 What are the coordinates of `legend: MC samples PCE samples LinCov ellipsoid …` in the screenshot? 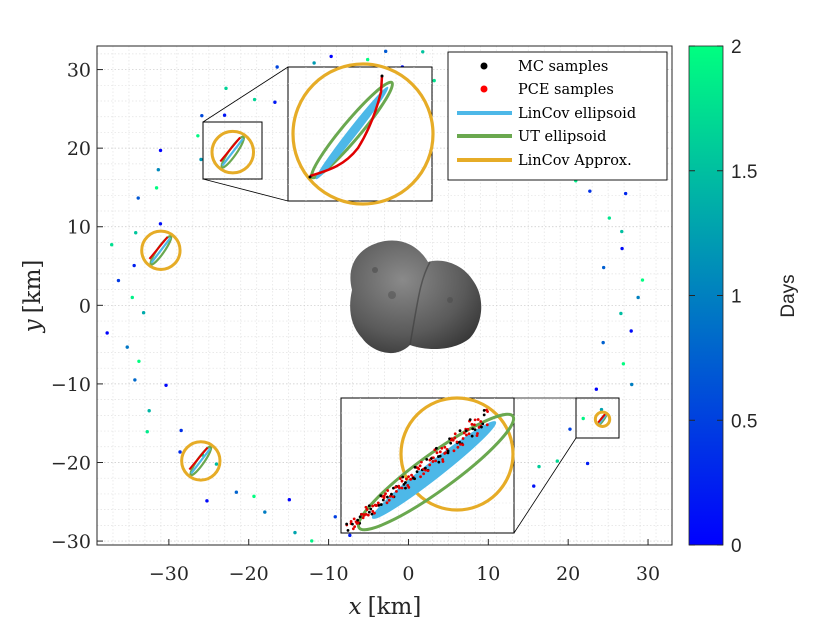 It's located at (557, 116).